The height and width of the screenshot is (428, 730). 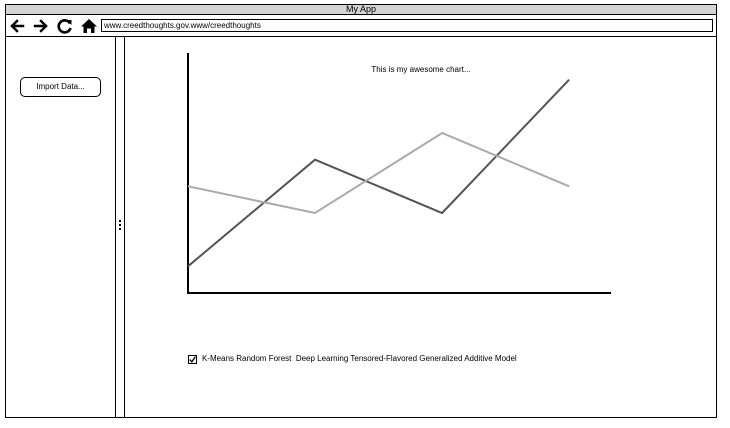 I want to click on browser-toolbar: www.creedthoughts.gov.www/creedthoughts, so click(x=361, y=26).